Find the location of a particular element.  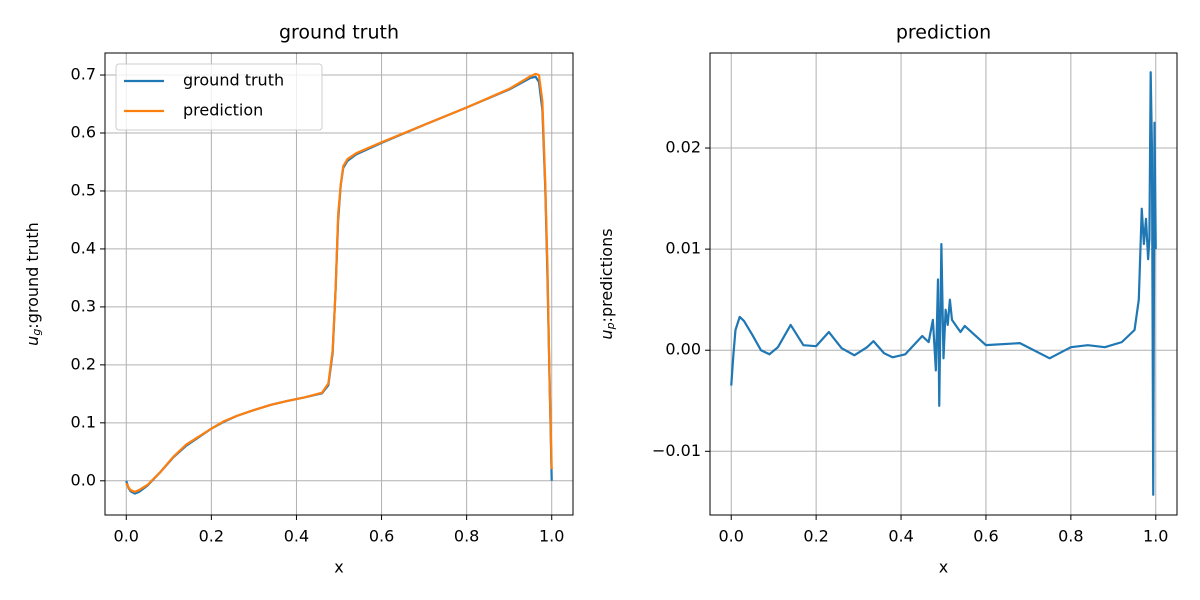

y-axis-label: ug:ground truth is located at coordinates (33, 284).